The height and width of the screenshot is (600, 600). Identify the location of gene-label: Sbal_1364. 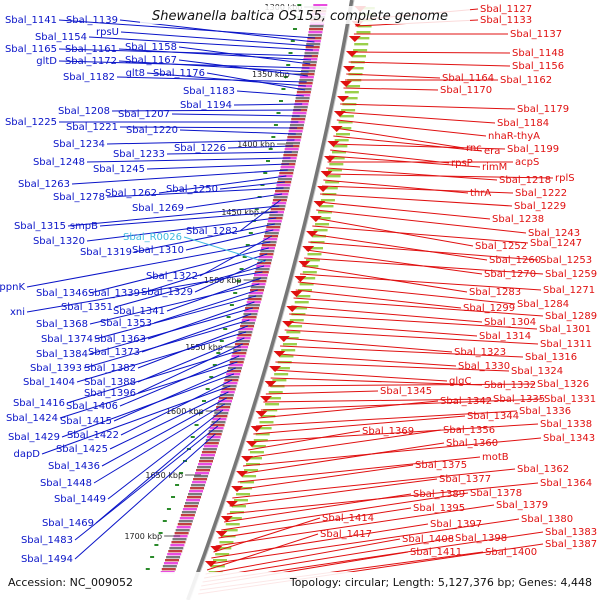
(566, 483).